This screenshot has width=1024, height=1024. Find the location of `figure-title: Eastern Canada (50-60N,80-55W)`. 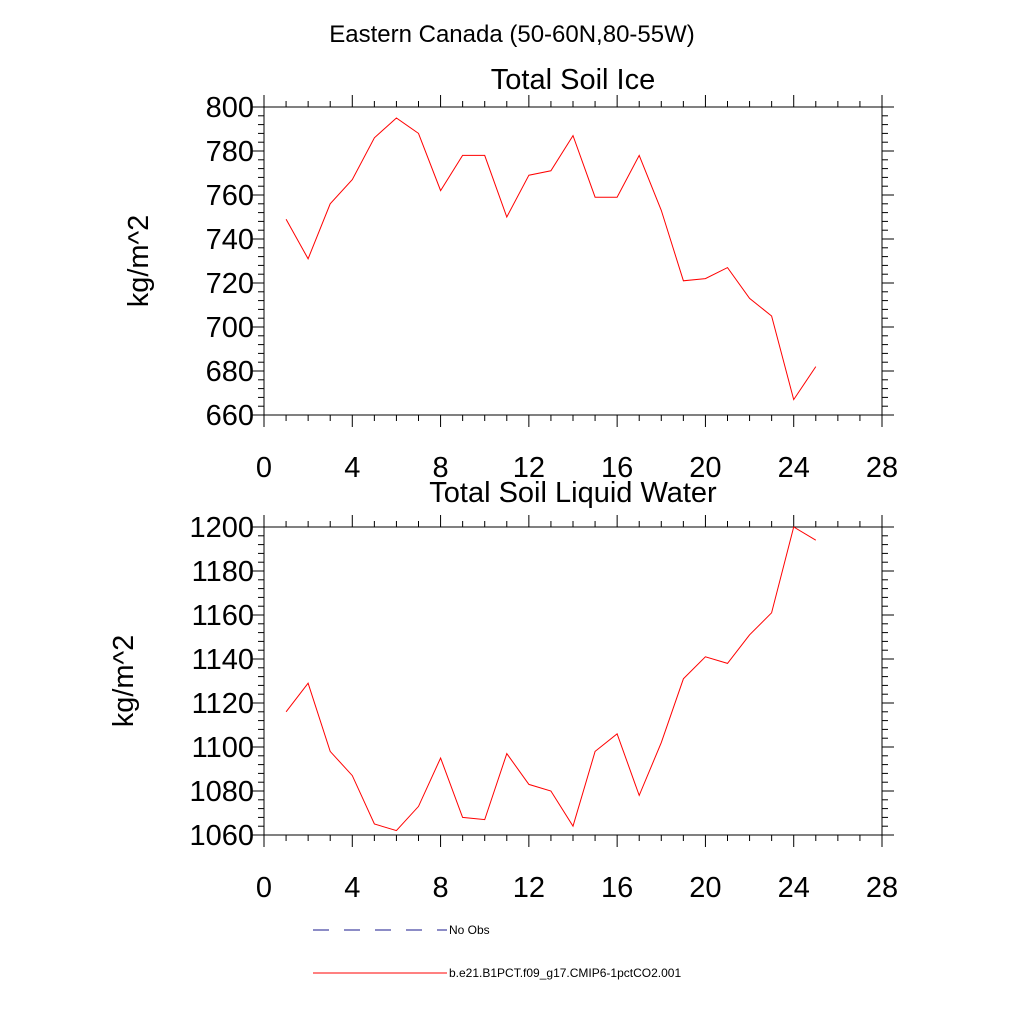

figure-title: Eastern Canada (50-60N,80-55W) is located at coordinates (512, 34).